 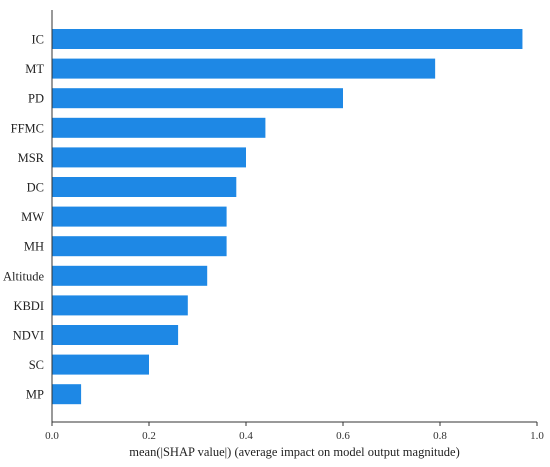 I want to click on bar-kbdi, so click(x=120, y=305).